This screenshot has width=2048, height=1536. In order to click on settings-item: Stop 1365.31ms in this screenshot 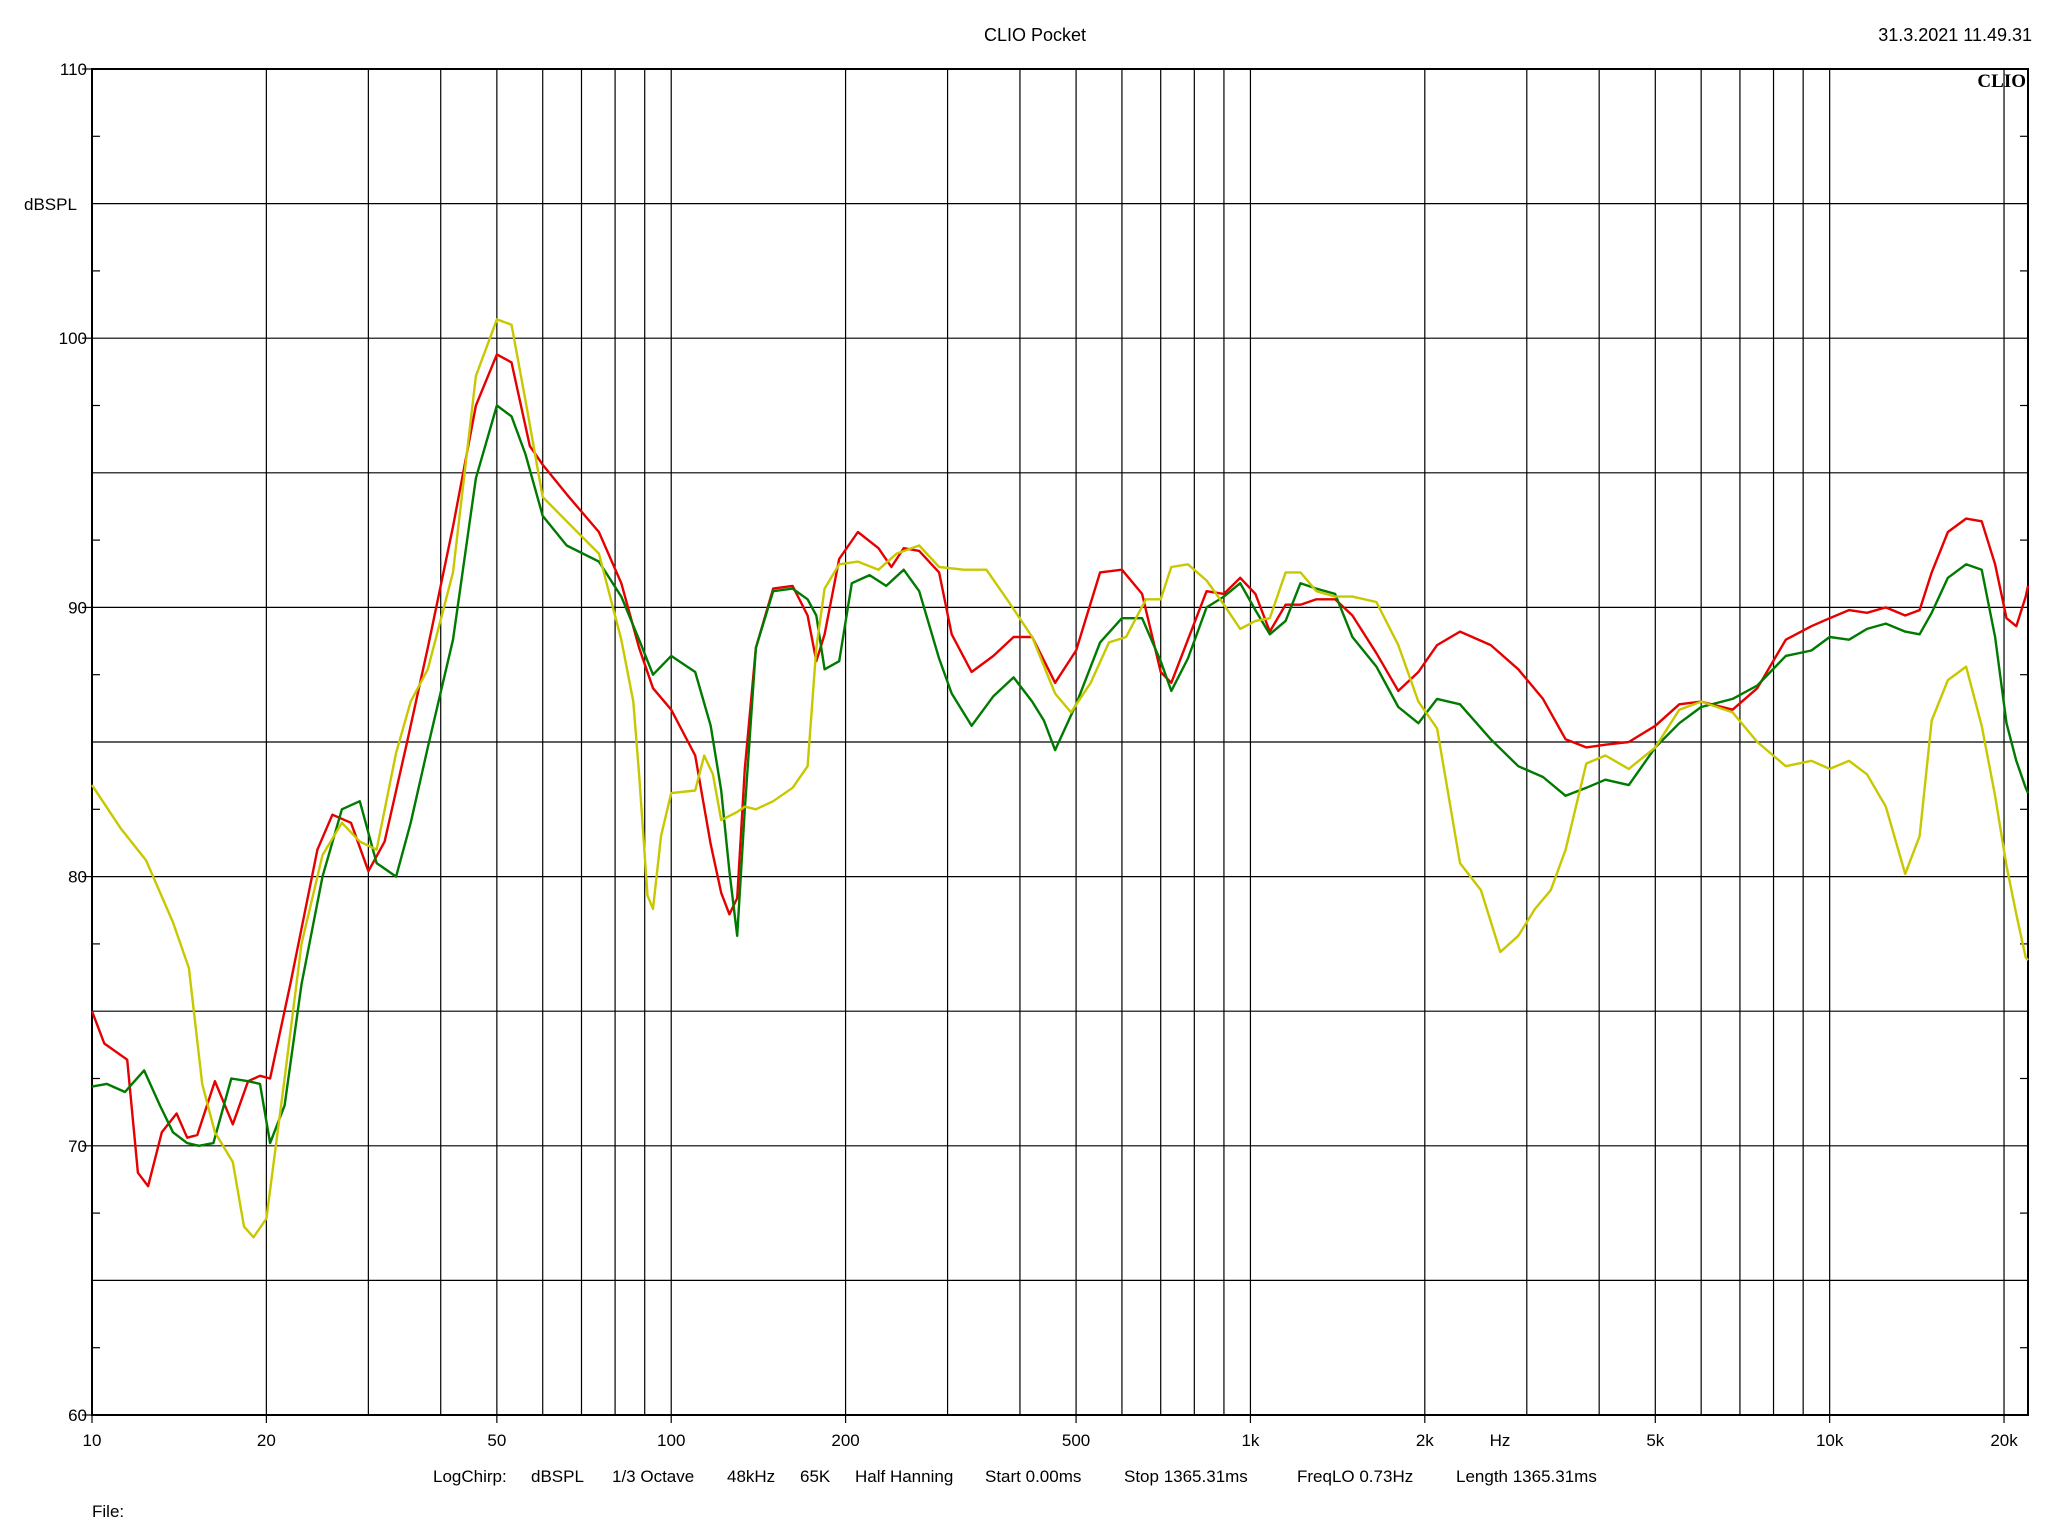, I will do `click(1186, 1476)`.